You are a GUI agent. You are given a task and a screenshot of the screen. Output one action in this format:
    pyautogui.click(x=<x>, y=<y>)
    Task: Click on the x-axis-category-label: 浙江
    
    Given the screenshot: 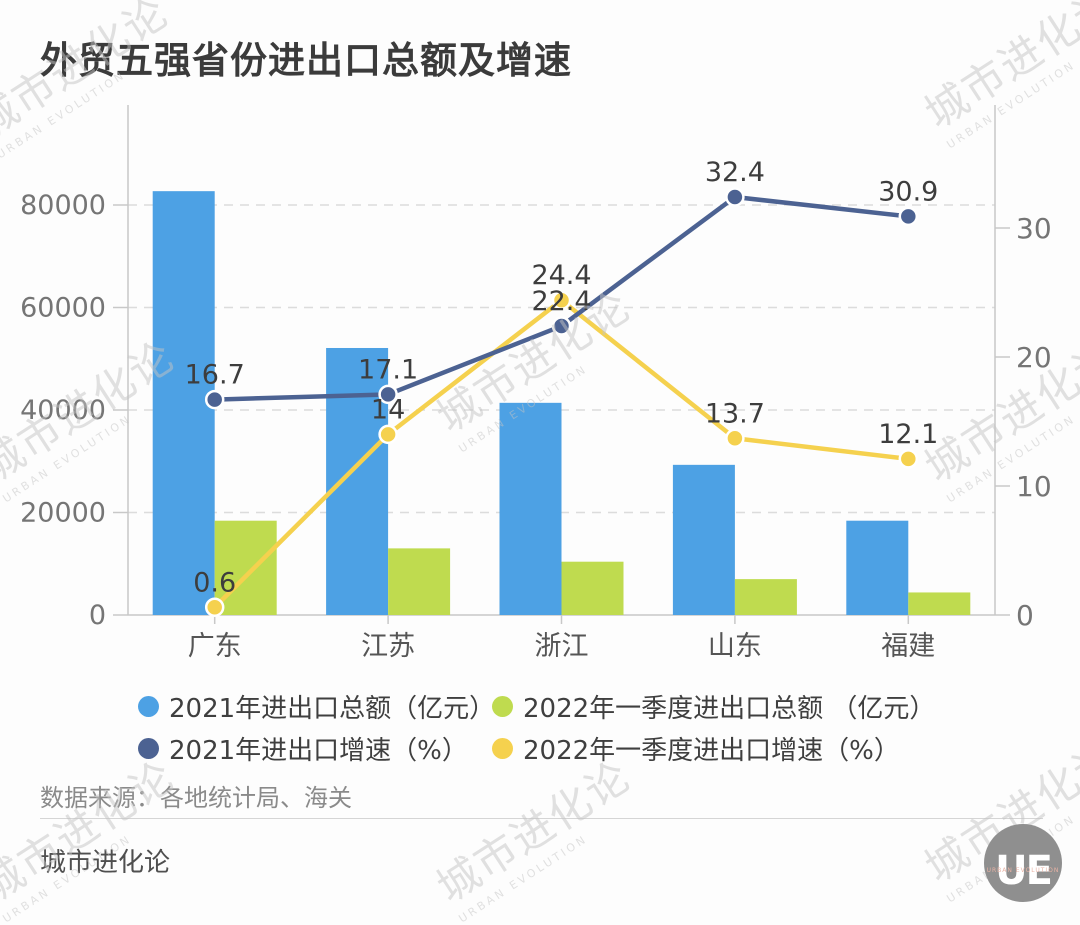 What is the action you would take?
    pyautogui.click(x=562, y=646)
    